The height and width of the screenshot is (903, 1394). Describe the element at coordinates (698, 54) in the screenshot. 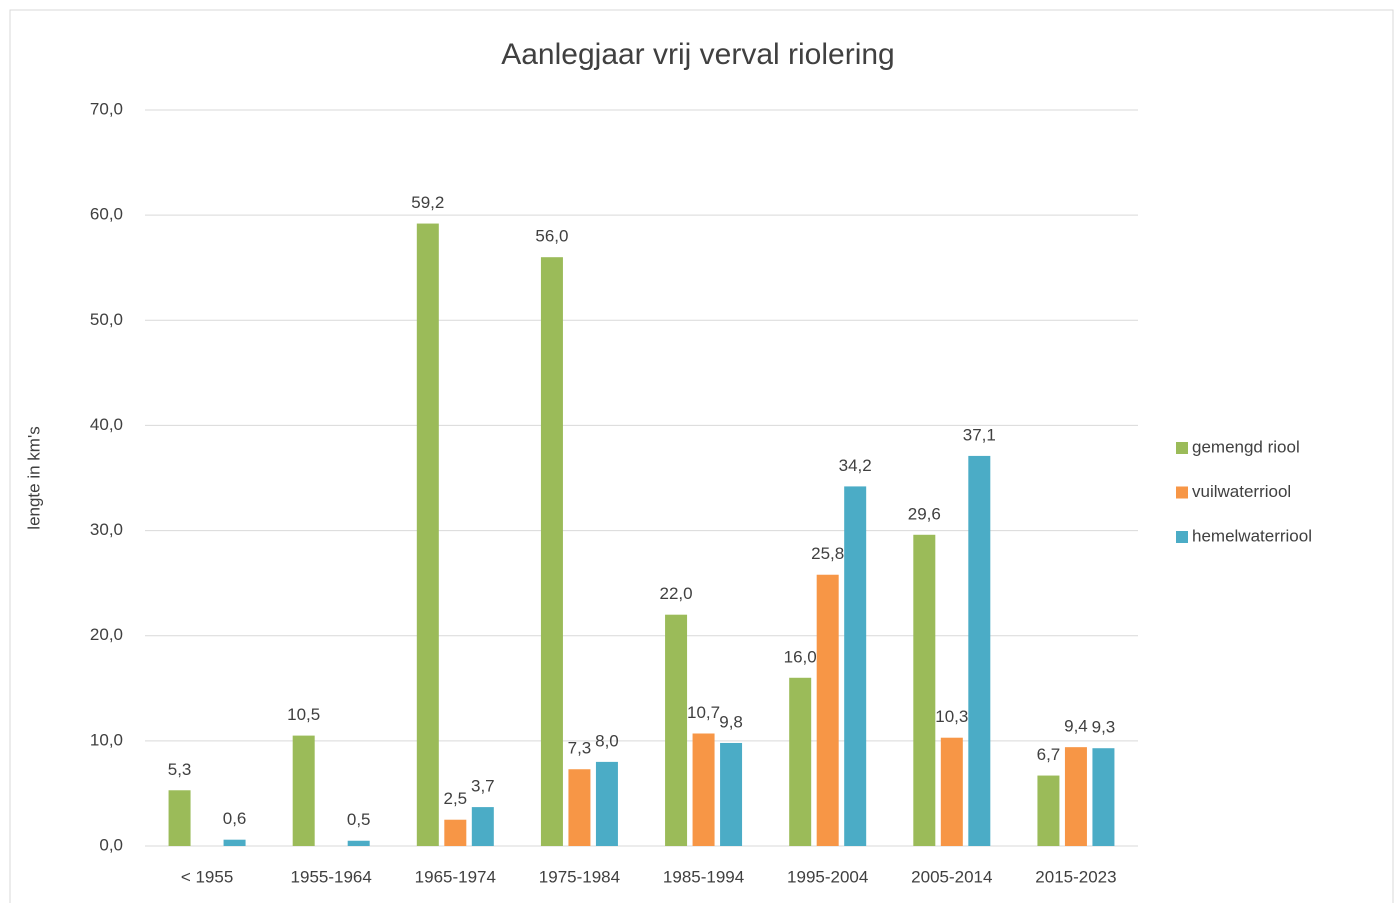

I see `chart-title: Aanlegjaar vrij verval riolering` at that location.